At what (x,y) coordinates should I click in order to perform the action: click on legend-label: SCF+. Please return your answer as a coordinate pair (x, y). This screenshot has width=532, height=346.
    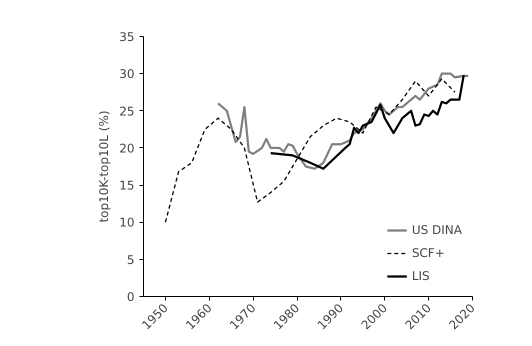
    Looking at the image, I should click on (428, 253).